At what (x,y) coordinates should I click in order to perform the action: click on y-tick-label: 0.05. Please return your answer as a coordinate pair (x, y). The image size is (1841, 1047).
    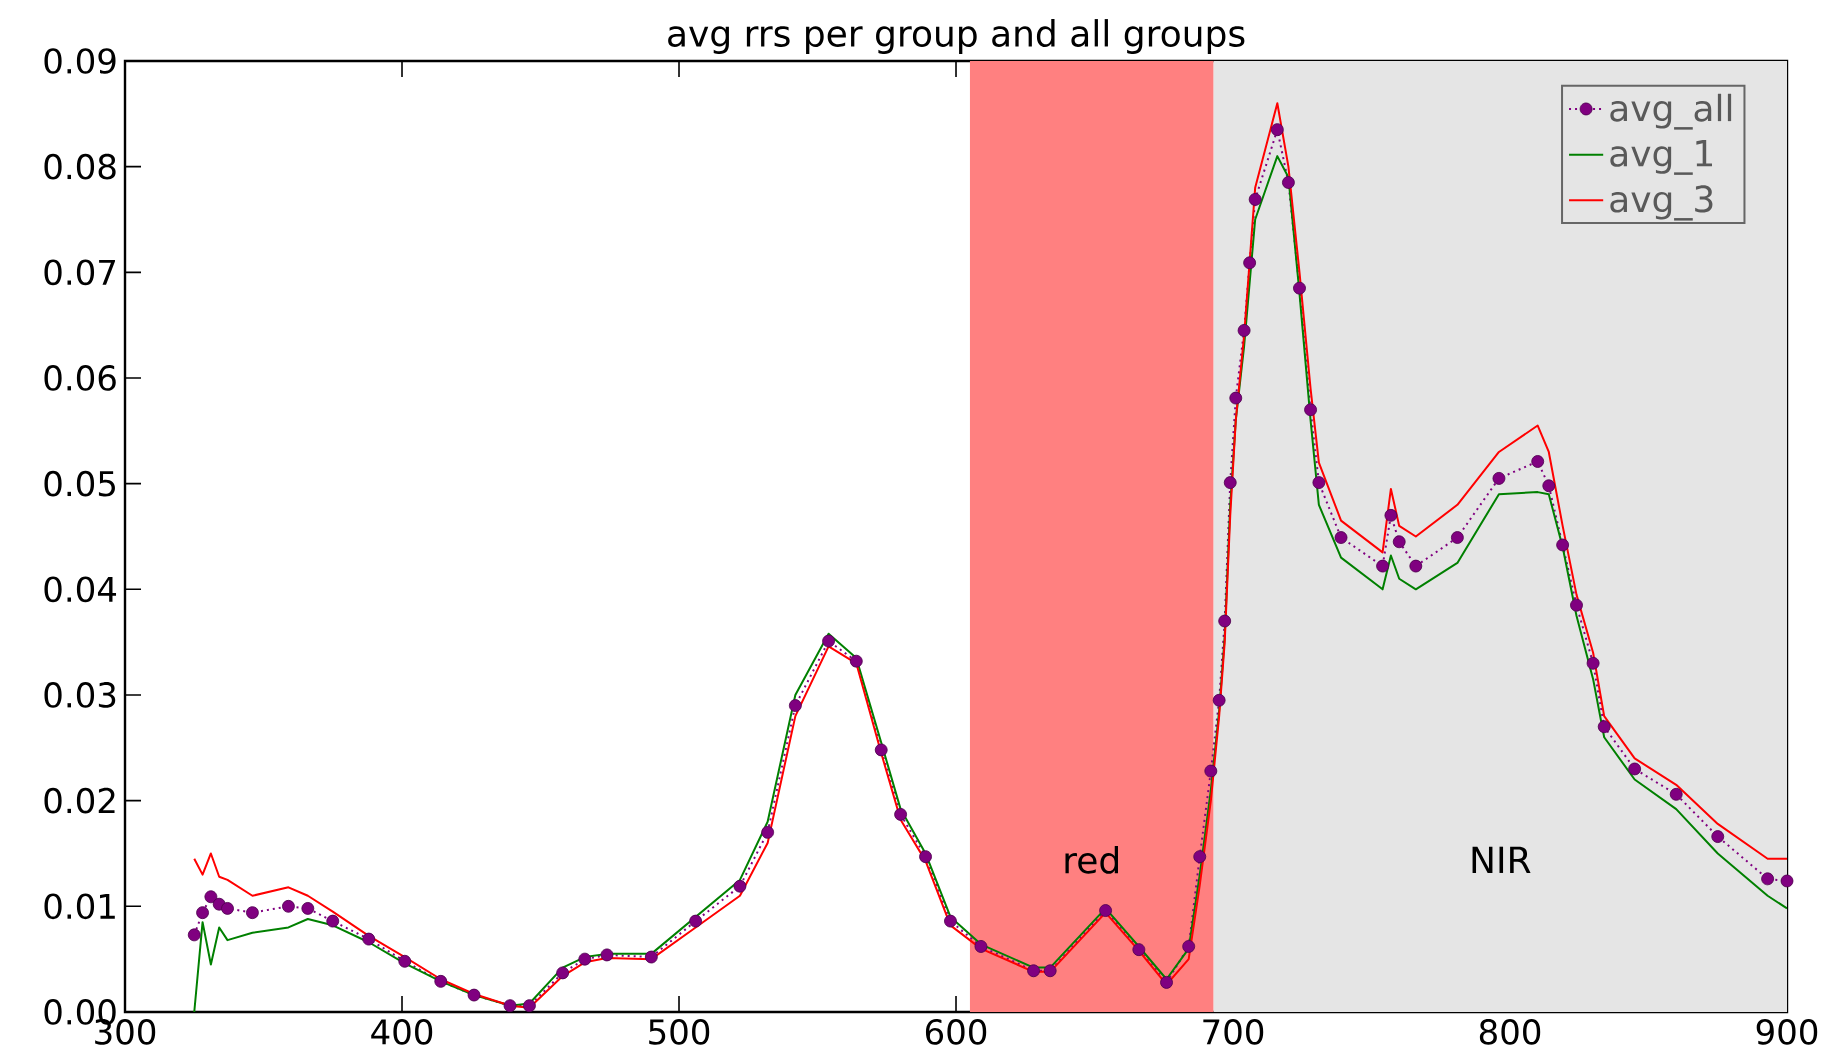
    Looking at the image, I should click on (79, 483).